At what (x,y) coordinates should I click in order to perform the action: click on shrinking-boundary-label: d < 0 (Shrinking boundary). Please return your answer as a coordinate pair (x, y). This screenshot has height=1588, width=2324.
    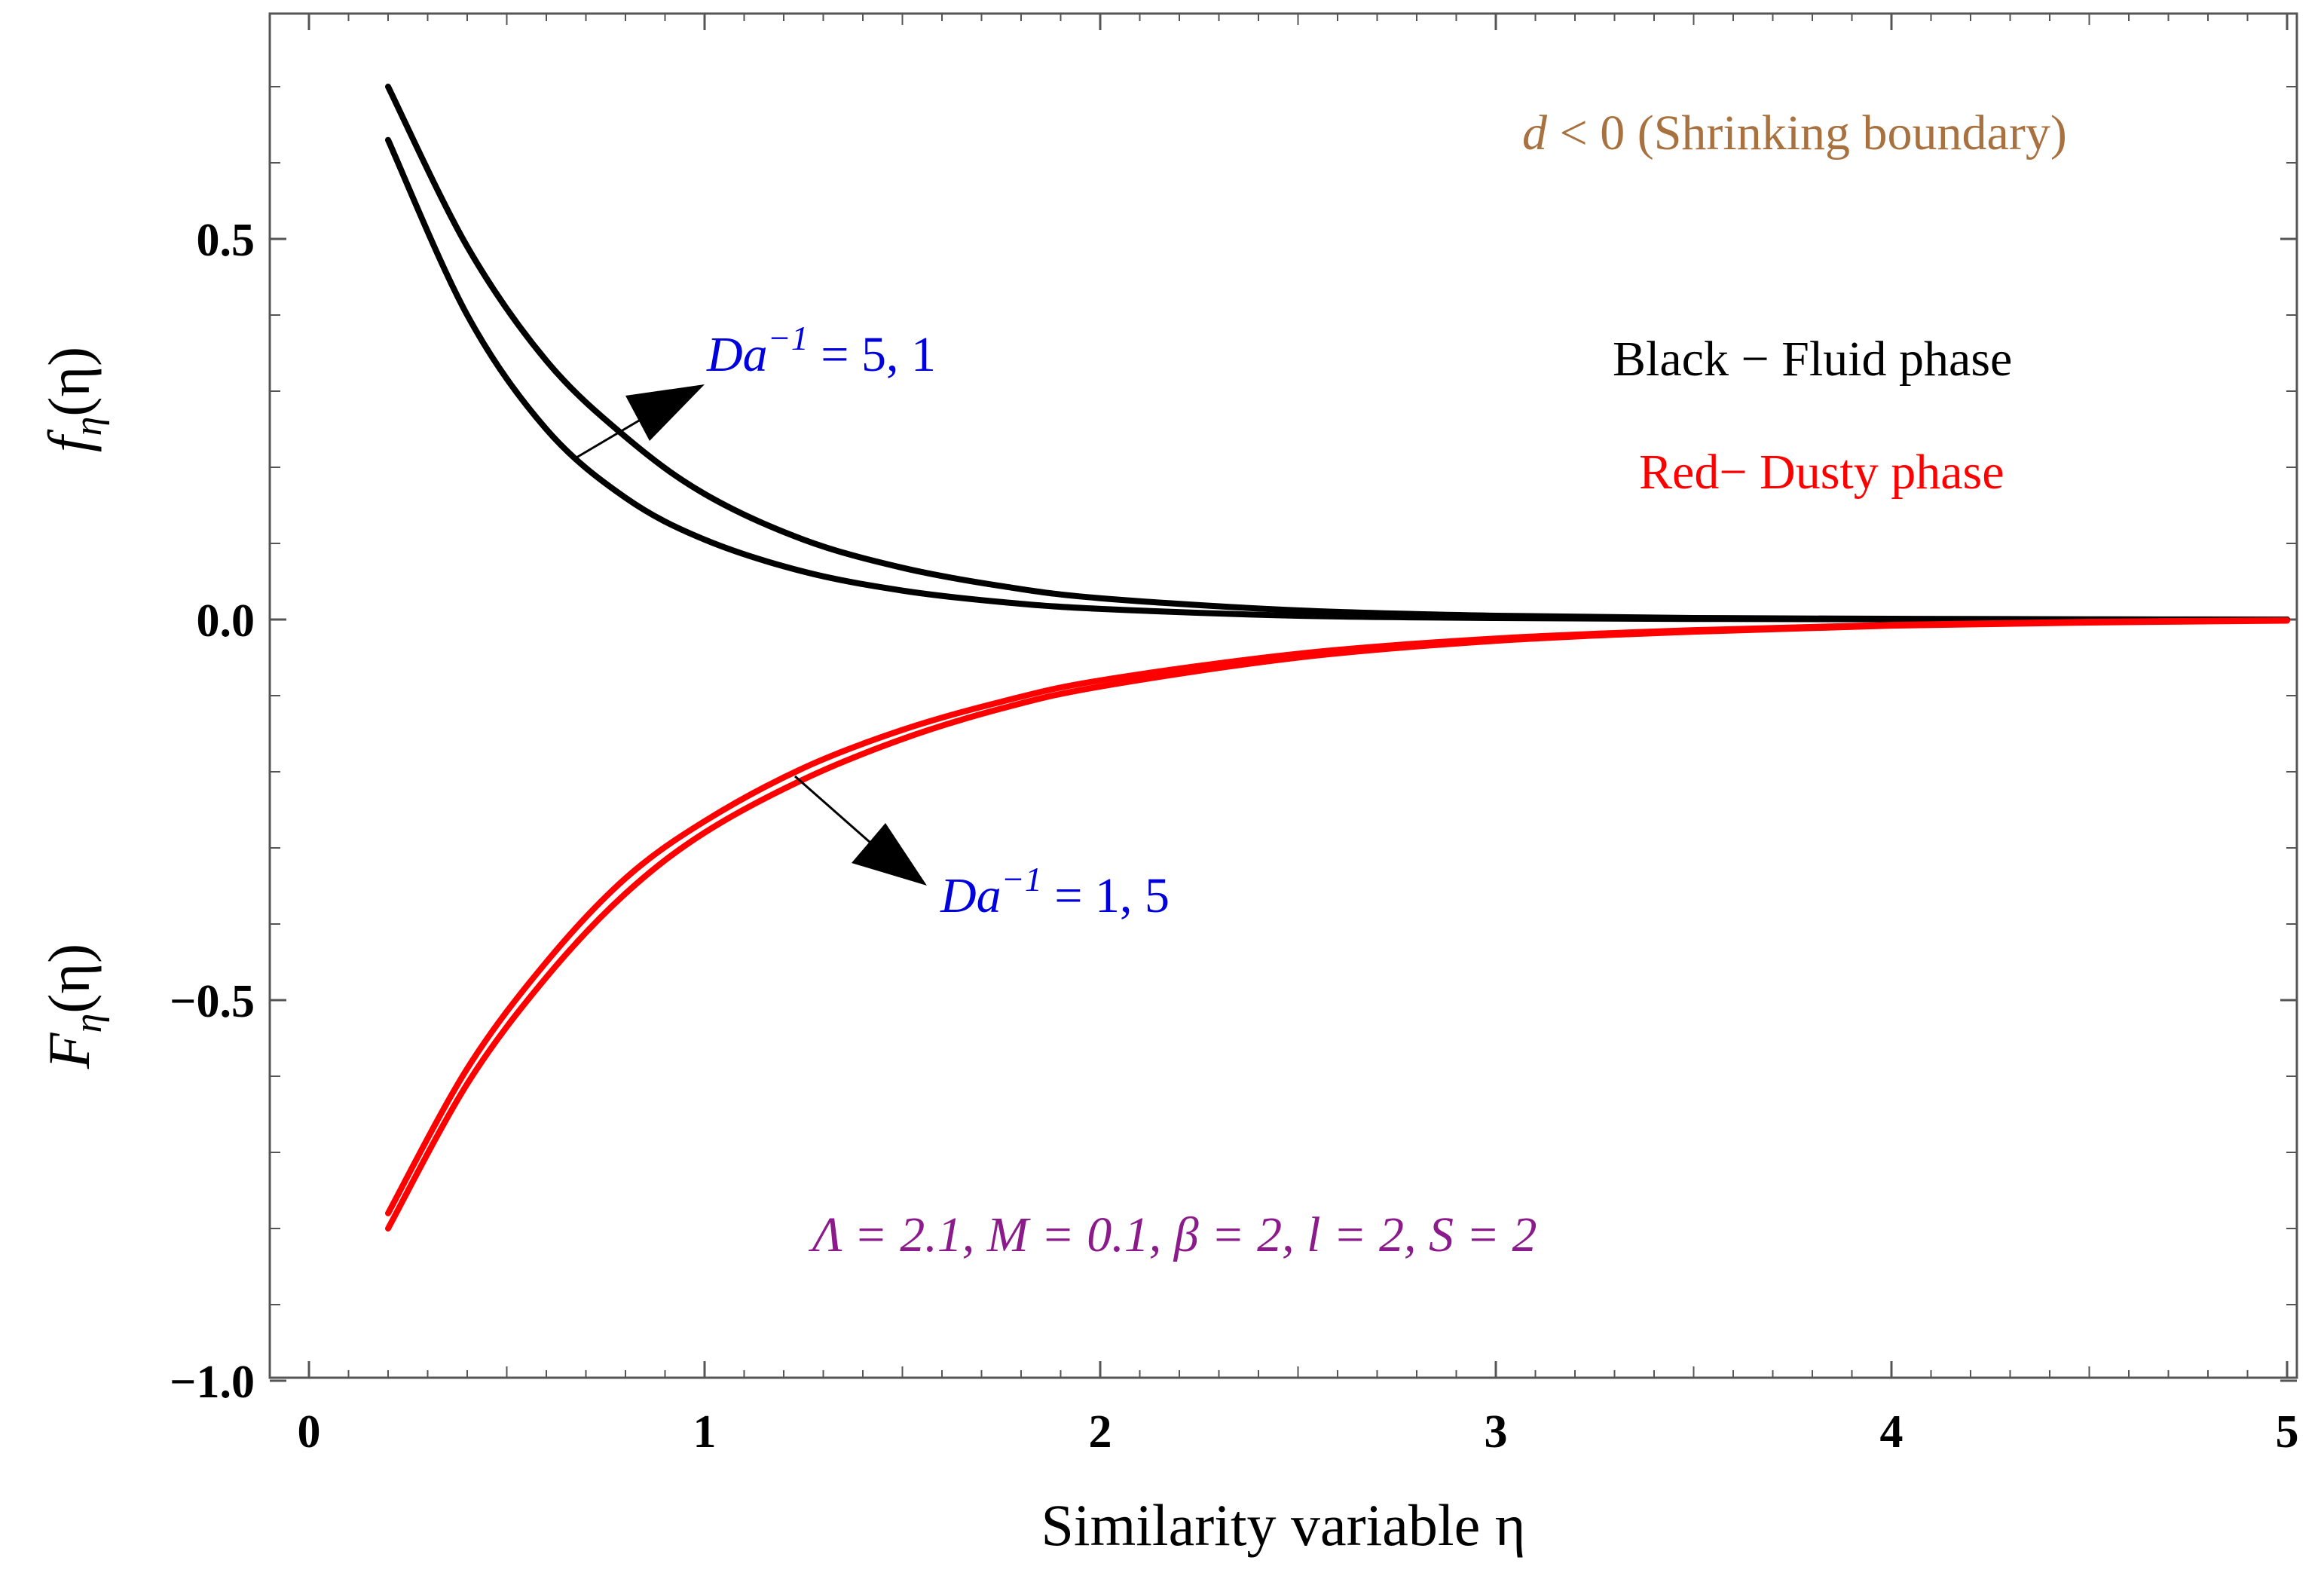
    Looking at the image, I should click on (1794, 133).